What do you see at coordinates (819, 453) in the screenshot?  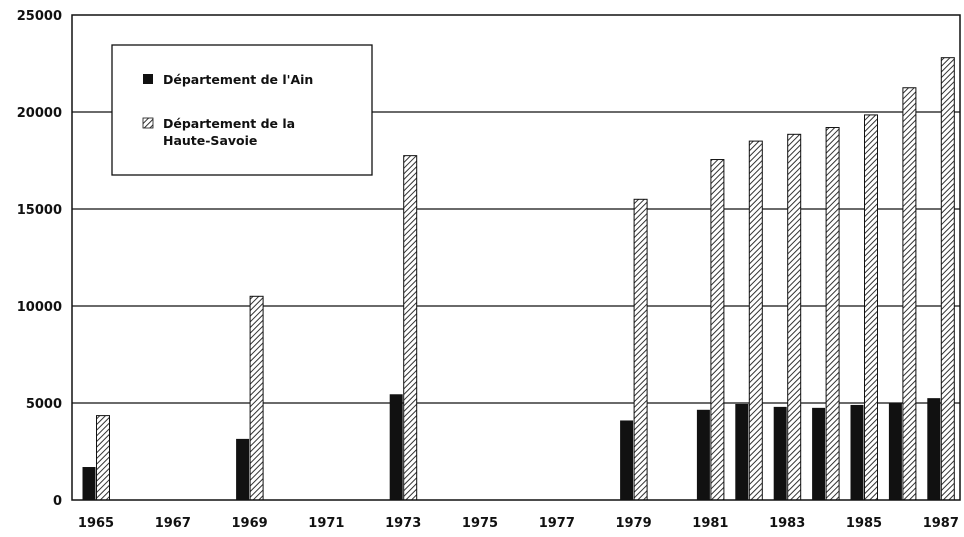 I see `bar-ain-1984` at bounding box center [819, 453].